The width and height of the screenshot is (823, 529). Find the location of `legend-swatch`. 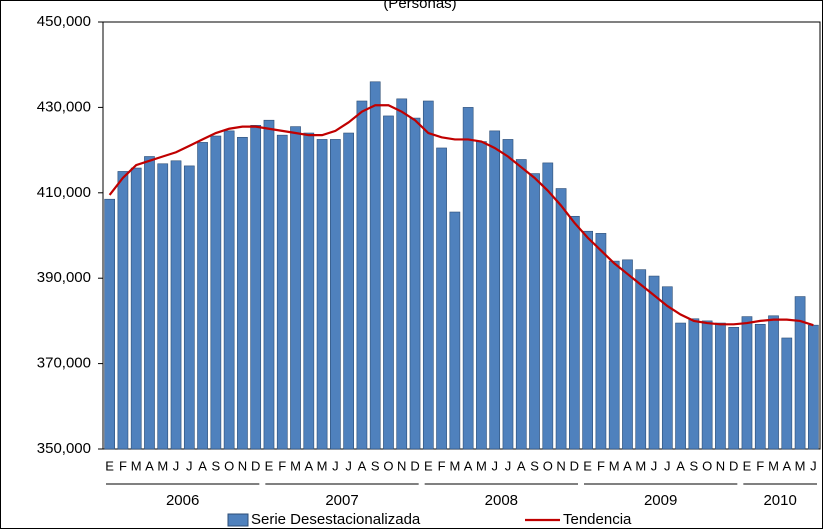

legend-swatch is located at coordinates (238, 520).